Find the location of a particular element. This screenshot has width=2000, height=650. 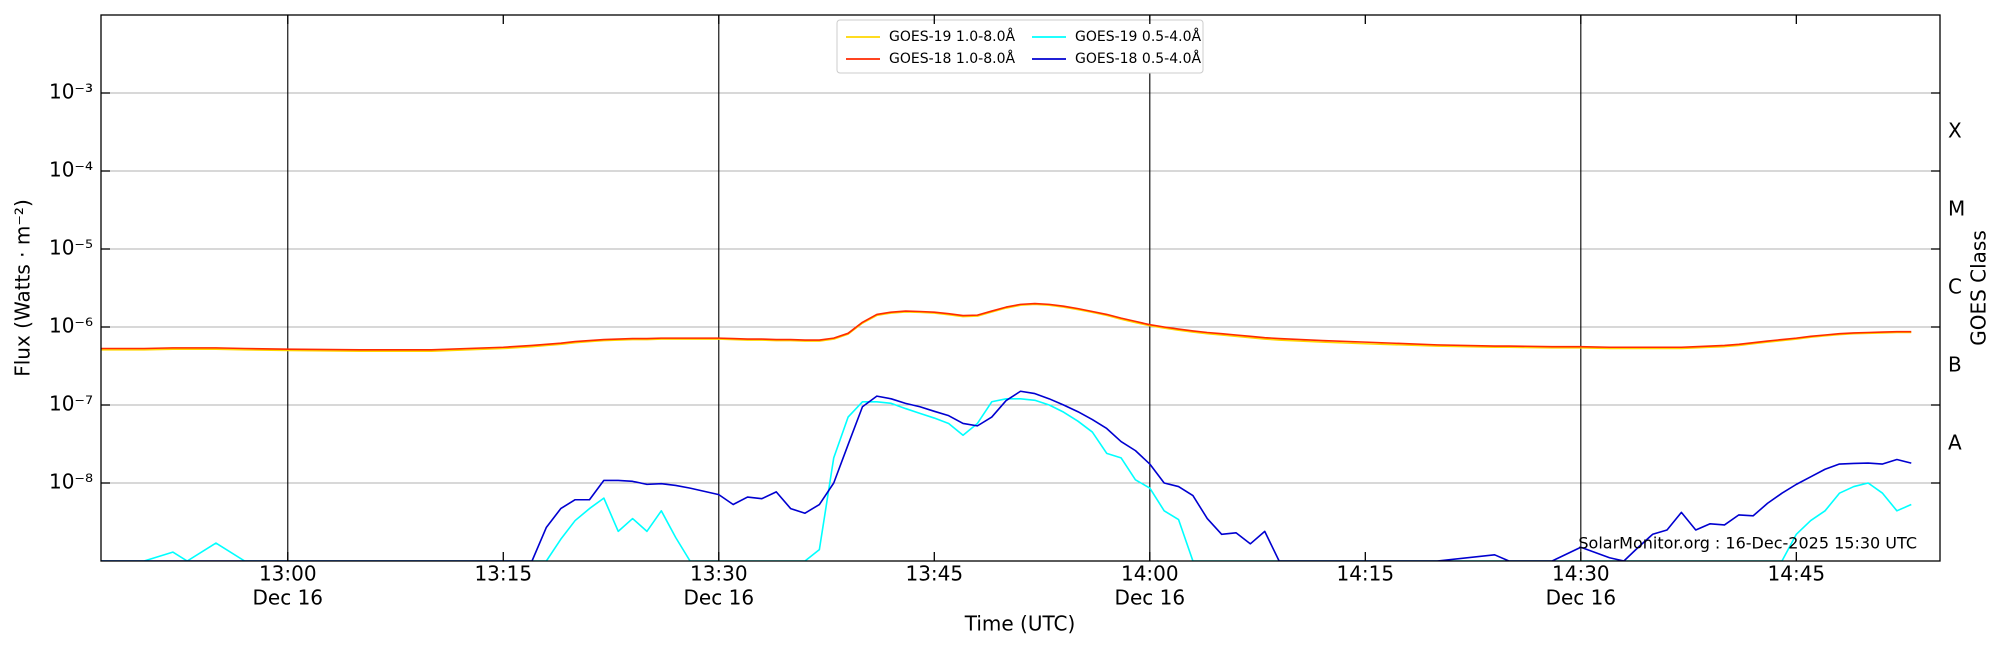

y2-tick-label: B is located at coordinates (1955, 365).